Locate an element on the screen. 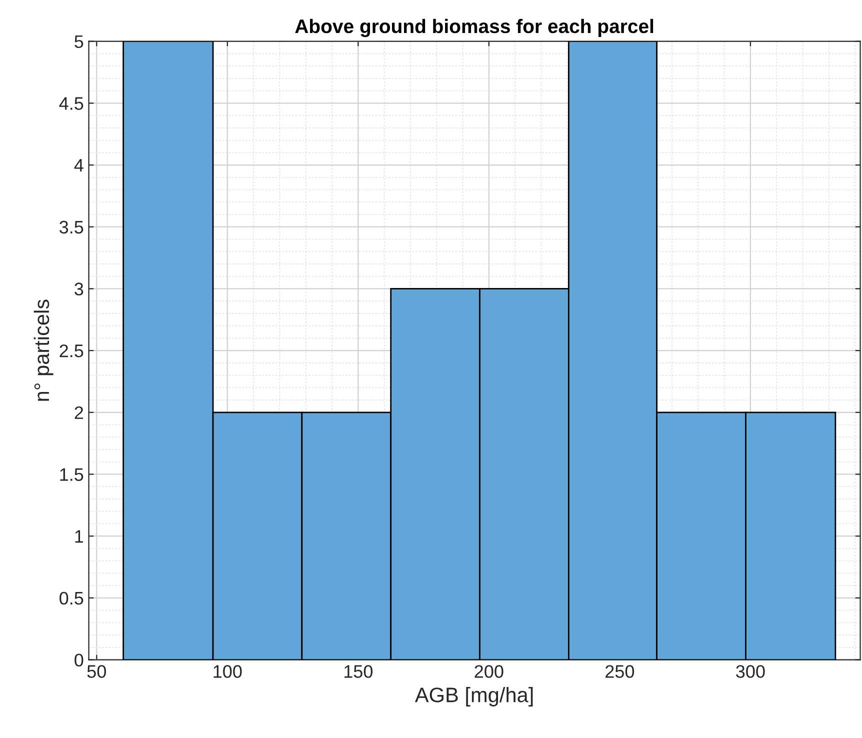 This screenshot has height=738, width=862. x-tick-label: 300 is located at coordinates (750, 671).